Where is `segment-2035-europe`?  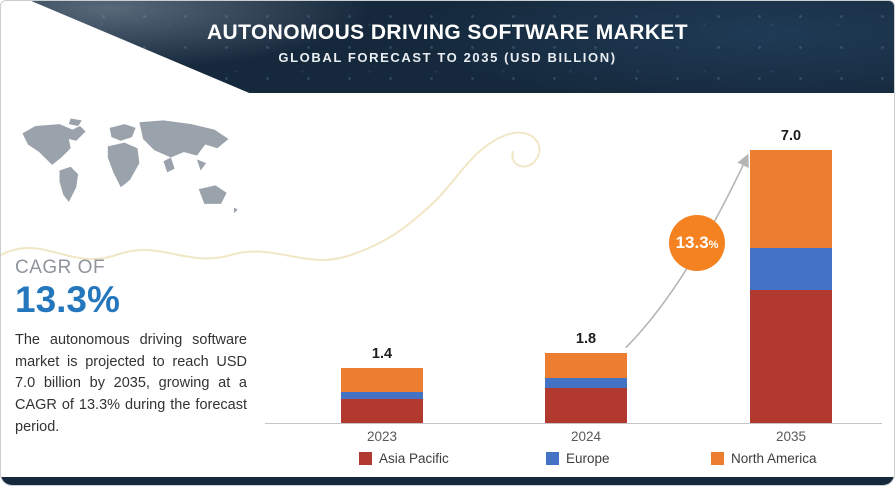
segment-2035-europe is located at coordinates (791, 269).